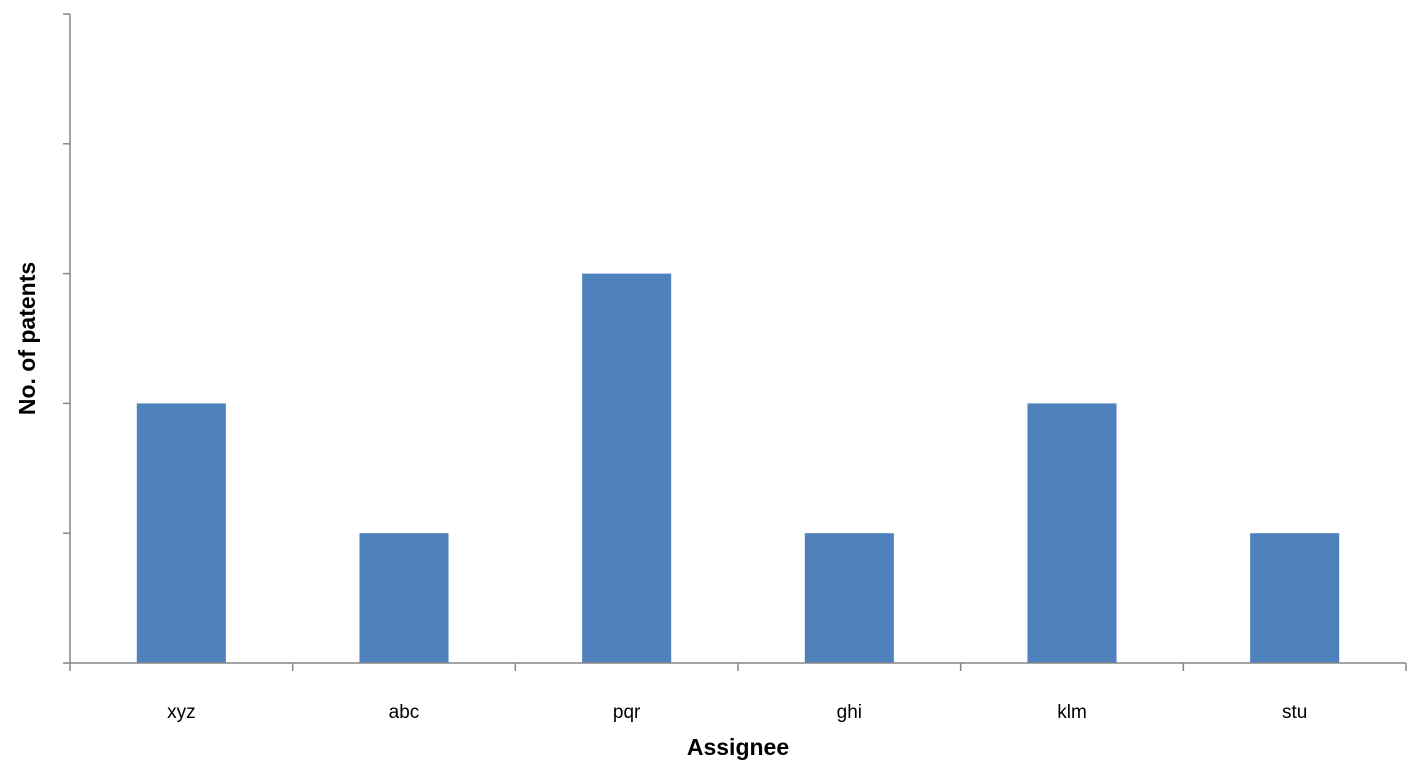  I want to click on bar-abc, so click(404, 598).